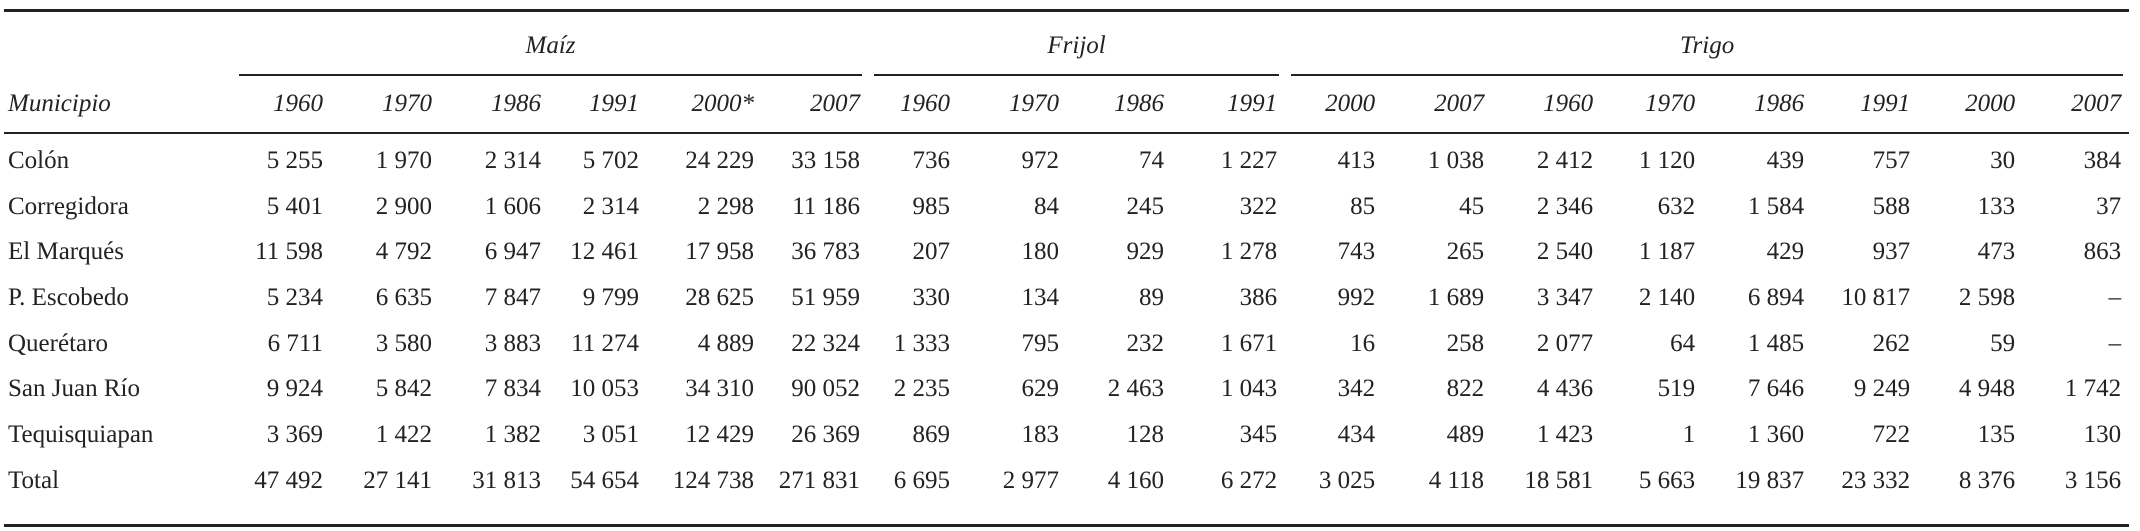 This screenshot has width=2140, height=531. I want to click on cell: 2 140, so click(1667, 297).